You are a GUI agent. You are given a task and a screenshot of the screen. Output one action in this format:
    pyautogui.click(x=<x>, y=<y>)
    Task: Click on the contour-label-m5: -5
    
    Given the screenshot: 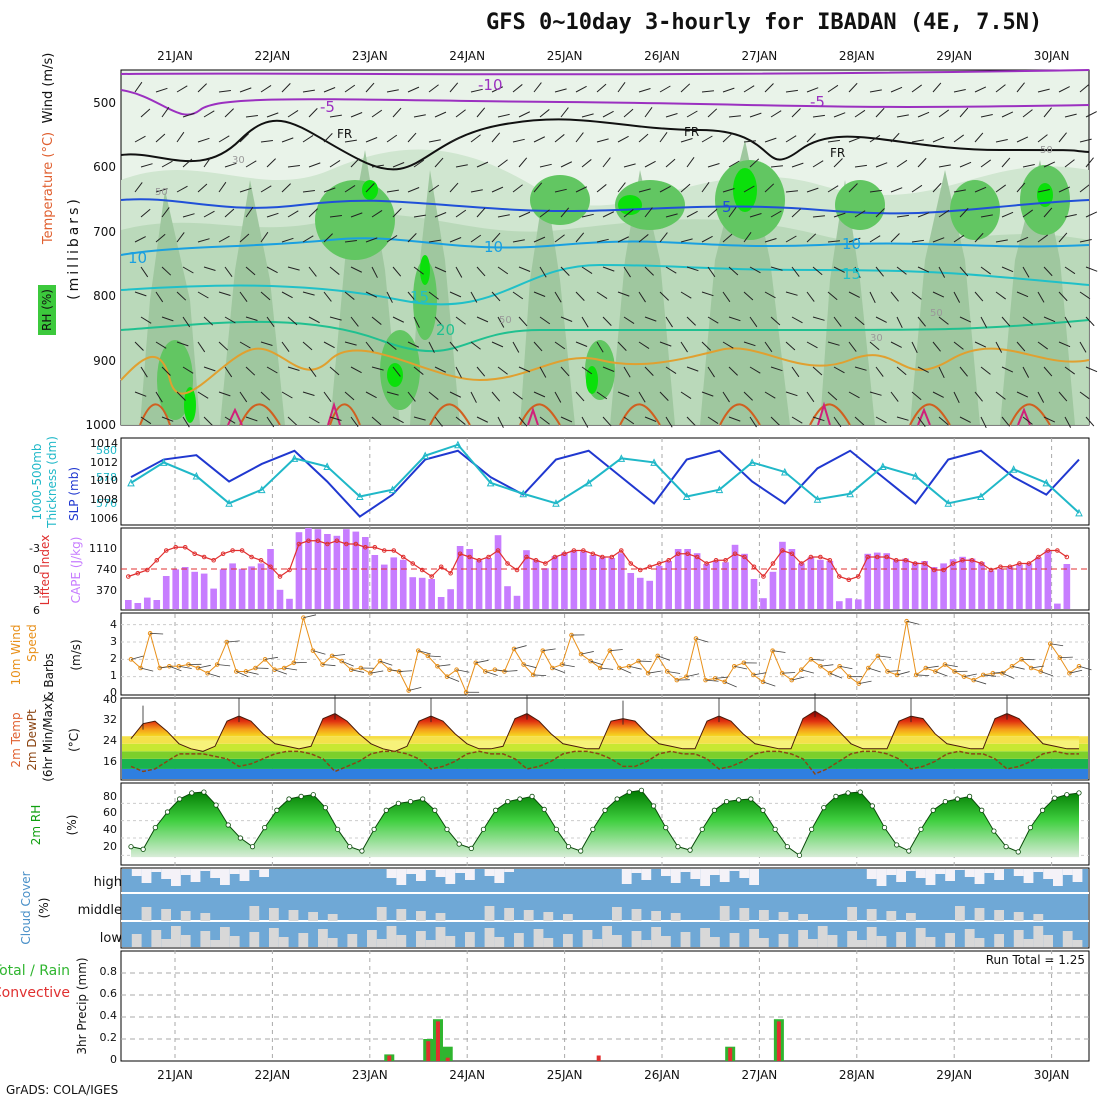 What is the action you would take?
    pyautogui.click(x=327, y=107)
    